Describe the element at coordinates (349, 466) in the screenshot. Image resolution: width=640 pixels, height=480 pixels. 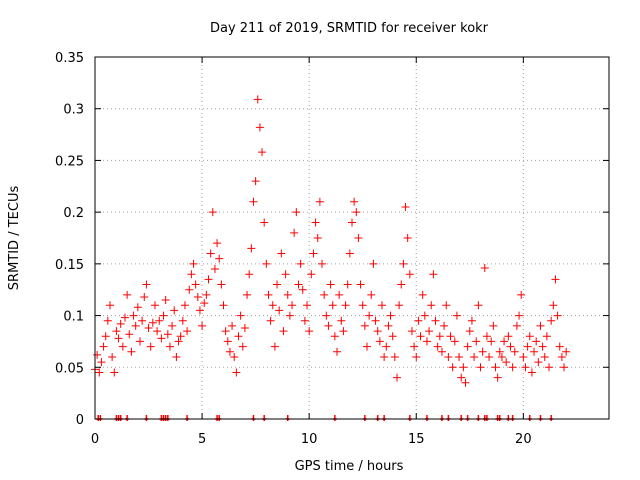
I see `x-axis-label: GPS time / hours` at that location.